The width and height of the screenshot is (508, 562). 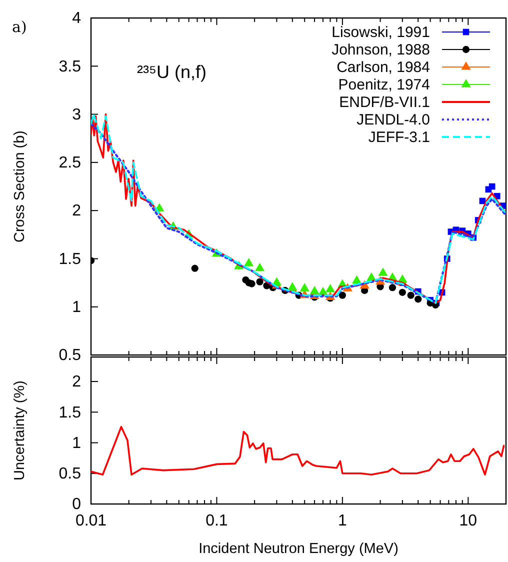 I want to click on legend-label: Poenitz, 1974, so click(x=384, y=85).